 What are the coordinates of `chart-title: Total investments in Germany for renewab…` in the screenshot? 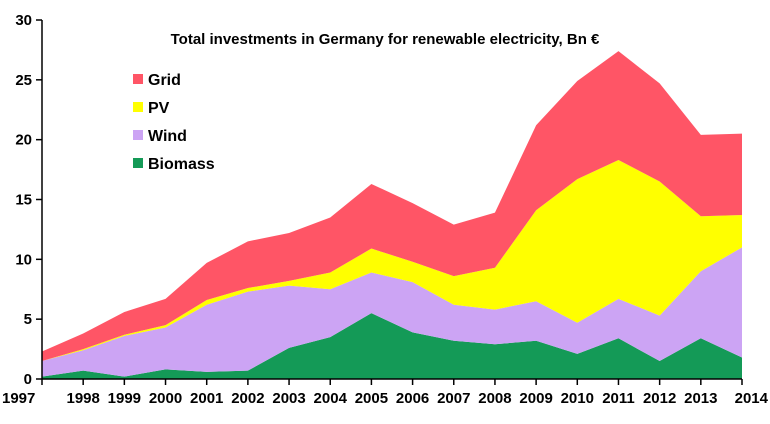 It's located at (385, 39).